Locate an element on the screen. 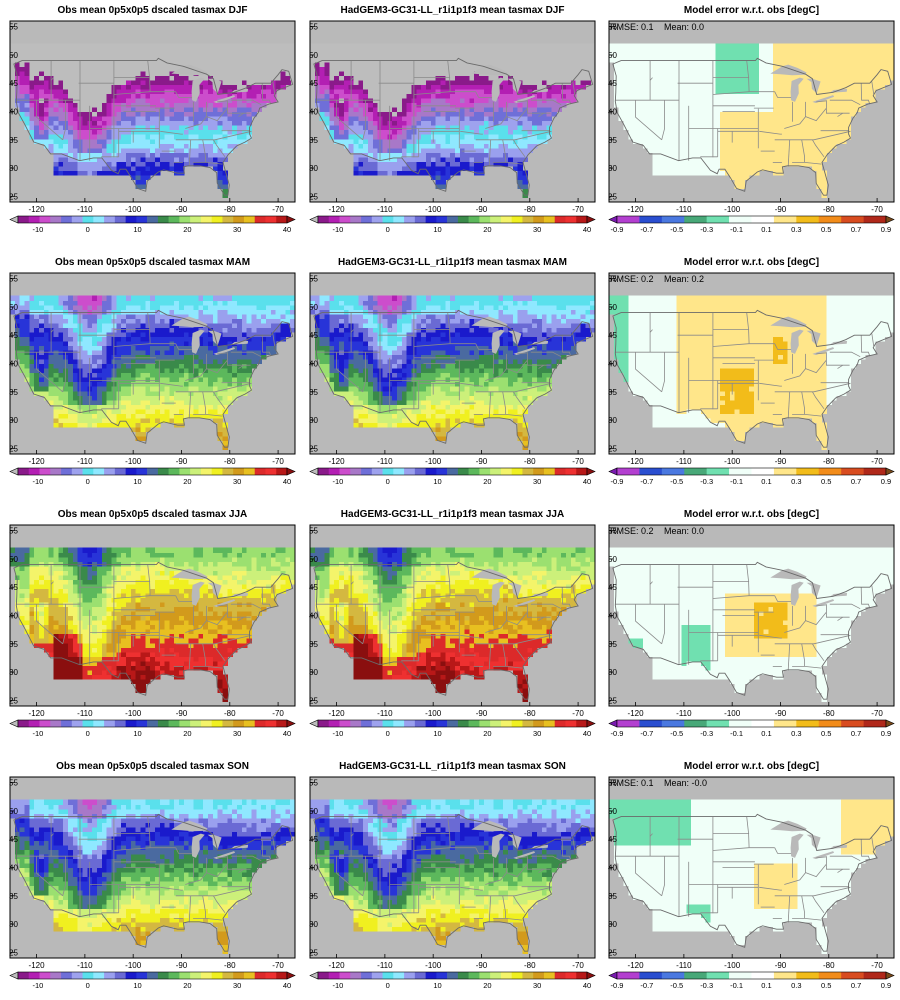 This screenshot has width=900, height=1000. colorbar-tick-label: -0.5 is located at coordinates (676, 229).